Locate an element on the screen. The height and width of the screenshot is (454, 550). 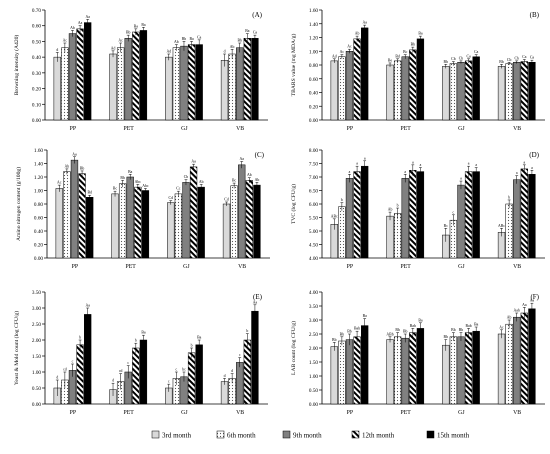
significance-label: Aab is located at coordinates (517, 311).